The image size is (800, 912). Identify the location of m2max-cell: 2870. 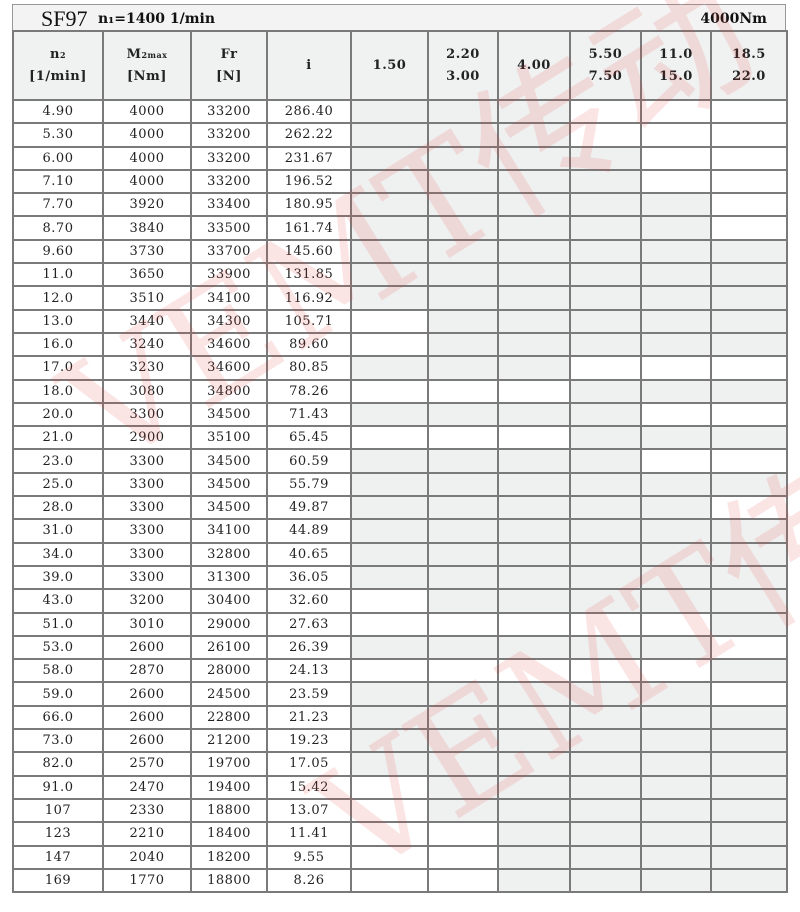
(147, 671).